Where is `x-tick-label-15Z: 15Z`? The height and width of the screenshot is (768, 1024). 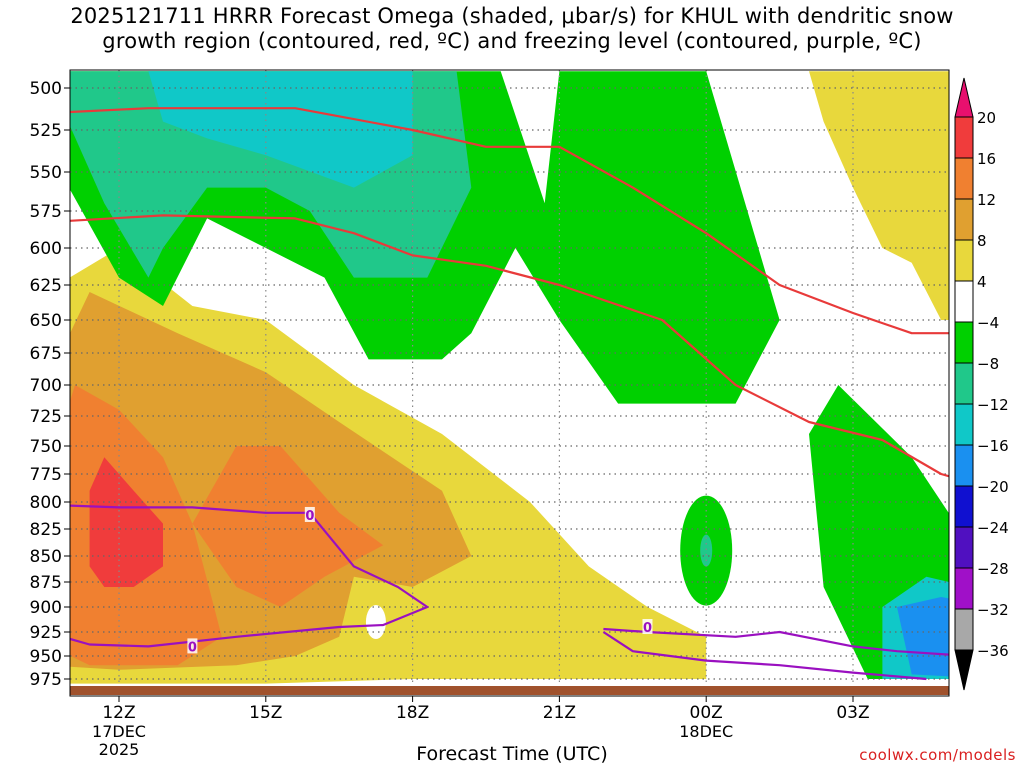
x-tick-label-15Z: 15Z is located at coordinates (265, 713).